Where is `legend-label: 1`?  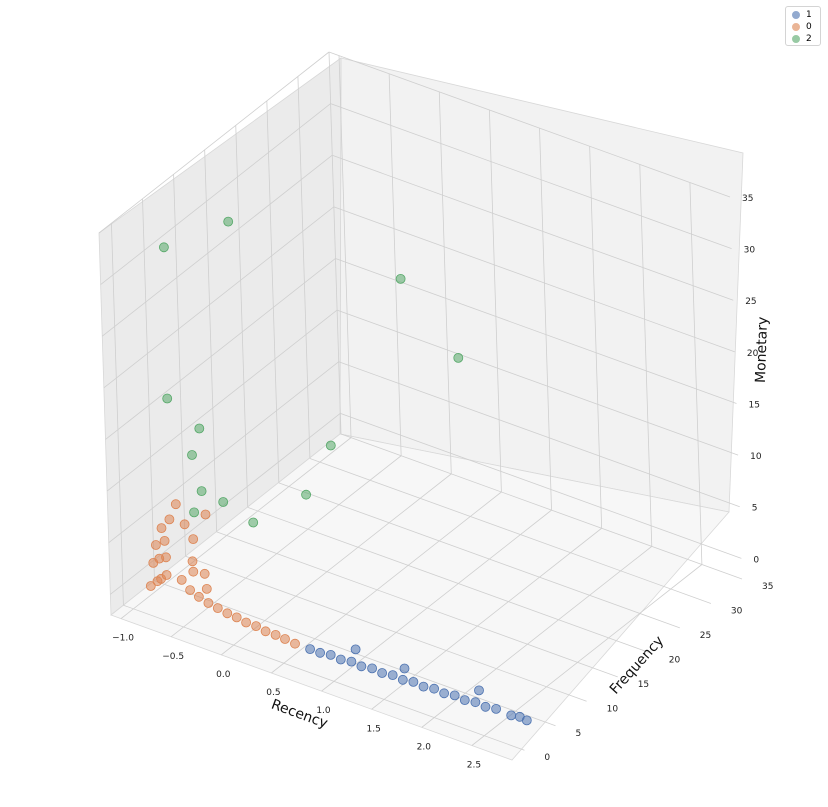
legend-label: 1 is located at coordinates (809, 15).